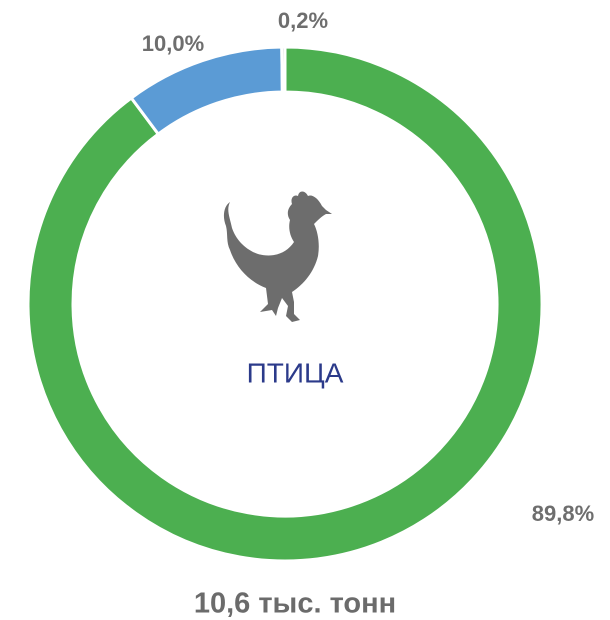  What do you see at coordinates (173, 43) in the screenshot?
I see `value-label: 10,0%` at bounding box center [173, 43].